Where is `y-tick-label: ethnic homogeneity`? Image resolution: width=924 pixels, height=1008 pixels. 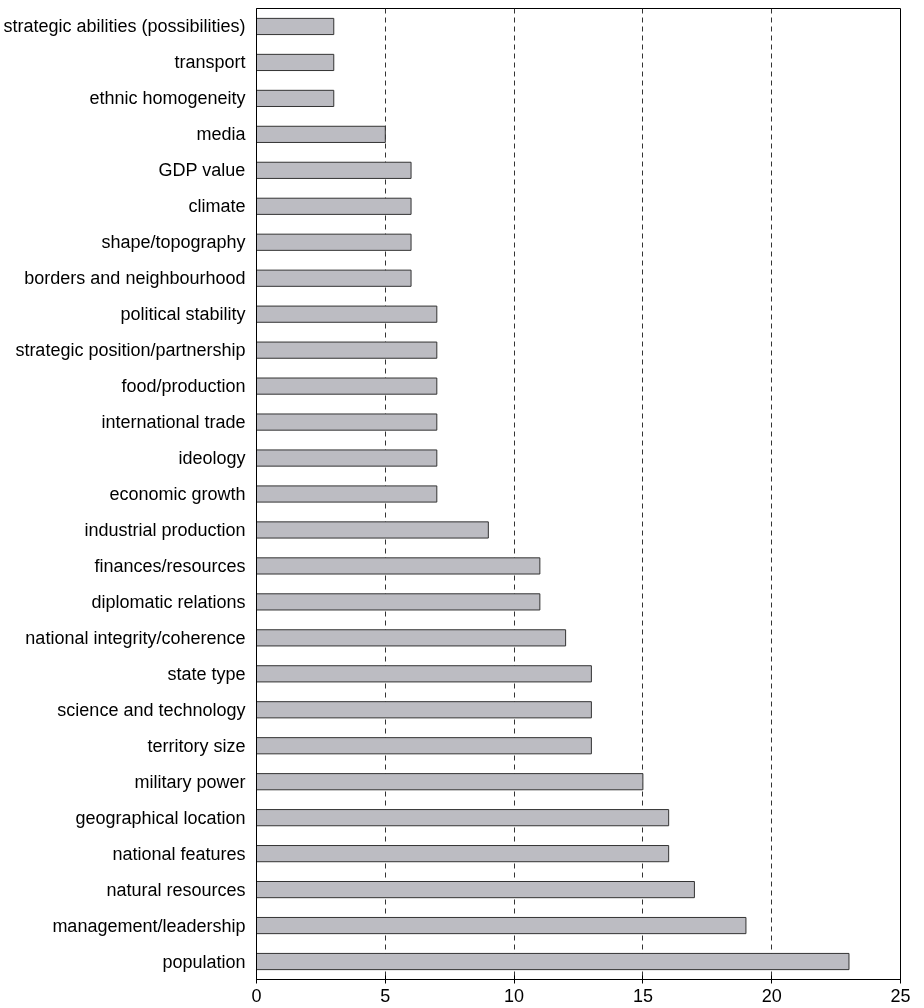
y-tick-label: ethnic homogeneity is located at coordinates (167, 98).